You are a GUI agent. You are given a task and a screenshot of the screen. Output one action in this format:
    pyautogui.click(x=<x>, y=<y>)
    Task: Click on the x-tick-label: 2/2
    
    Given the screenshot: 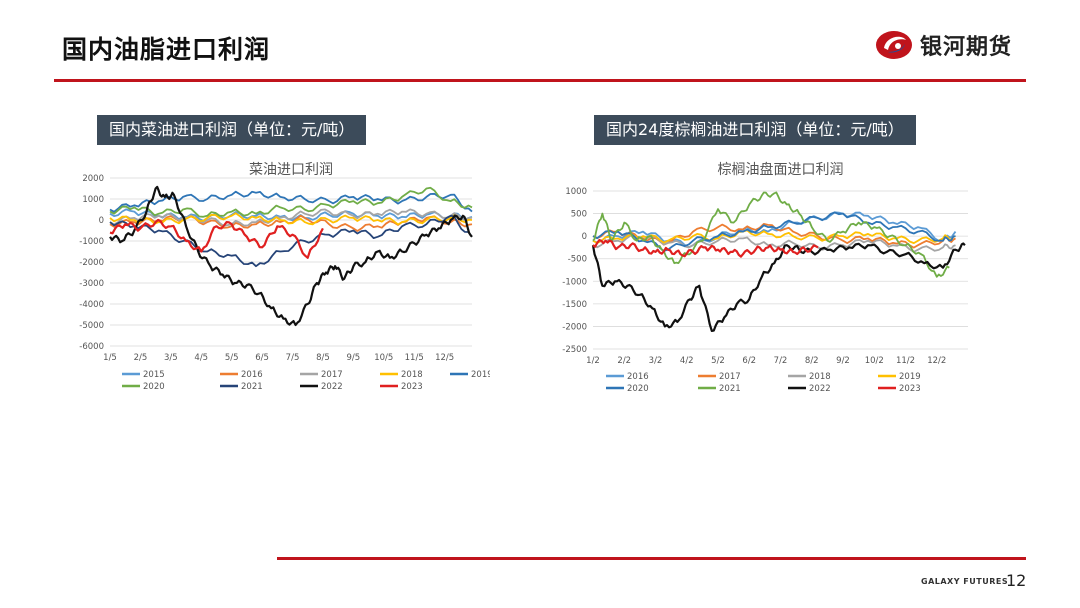 What is the action you would take?
    pyautogui.click(x=624, y=361)
    